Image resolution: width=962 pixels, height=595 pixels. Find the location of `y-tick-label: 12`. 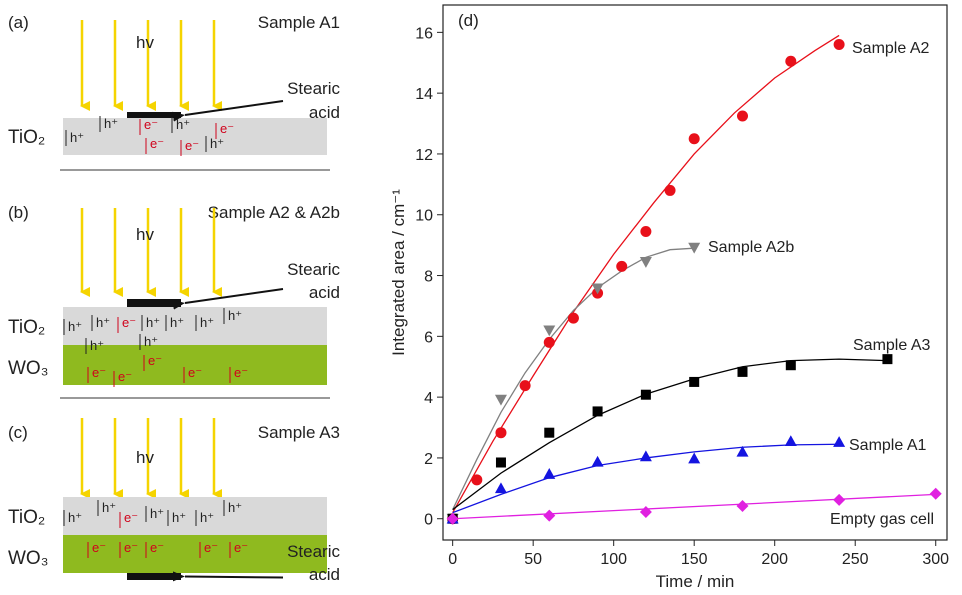

y-tick-label: 12 is located at coordinates (424, 155).